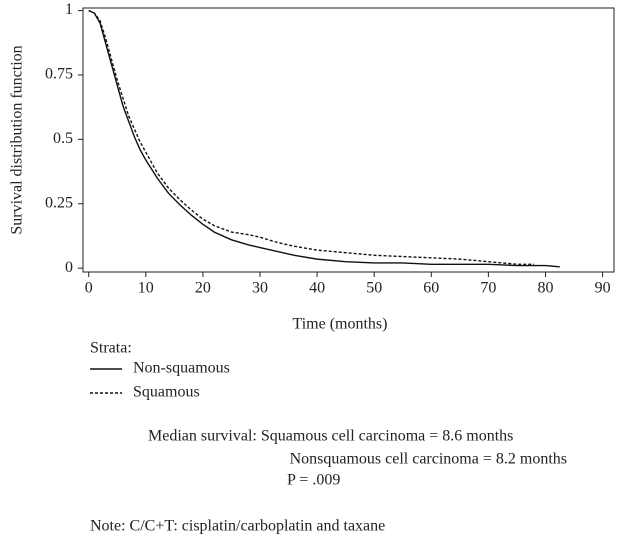 The width and height of the screenshot is (620, 548). What do you see at coordinates (69, 9) in the screenshot?
I see `y-tick-label: 1` at bounding box center [69, 9].